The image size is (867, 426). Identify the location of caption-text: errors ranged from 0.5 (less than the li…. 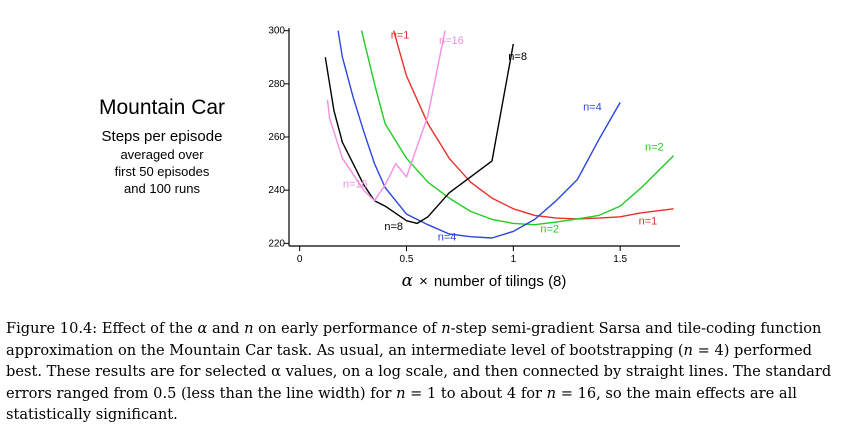
(201, 393).